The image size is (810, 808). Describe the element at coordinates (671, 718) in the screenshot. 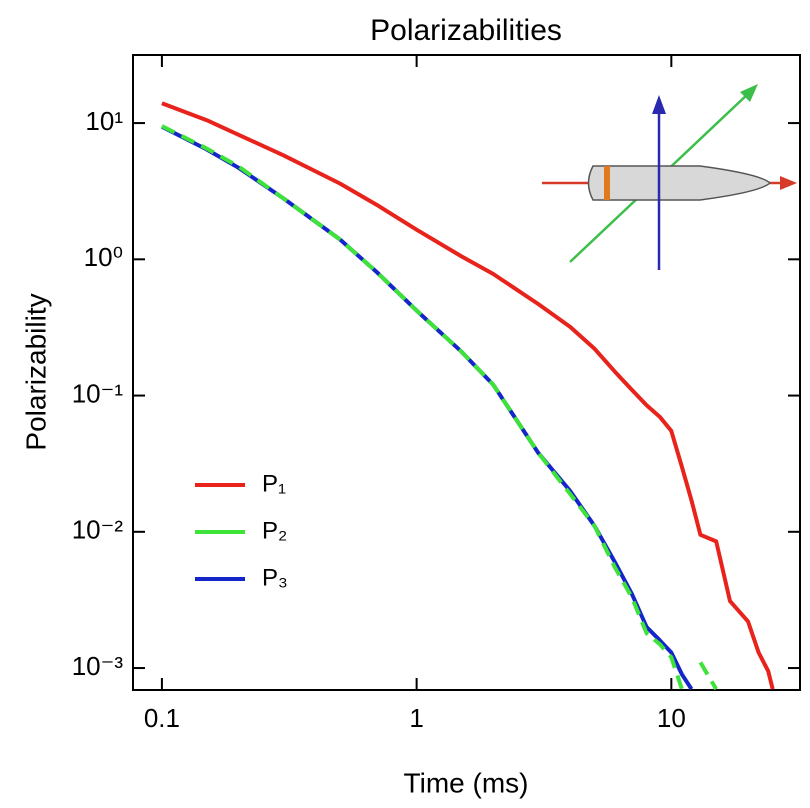

I see `x-tick-label: 10` at that location.